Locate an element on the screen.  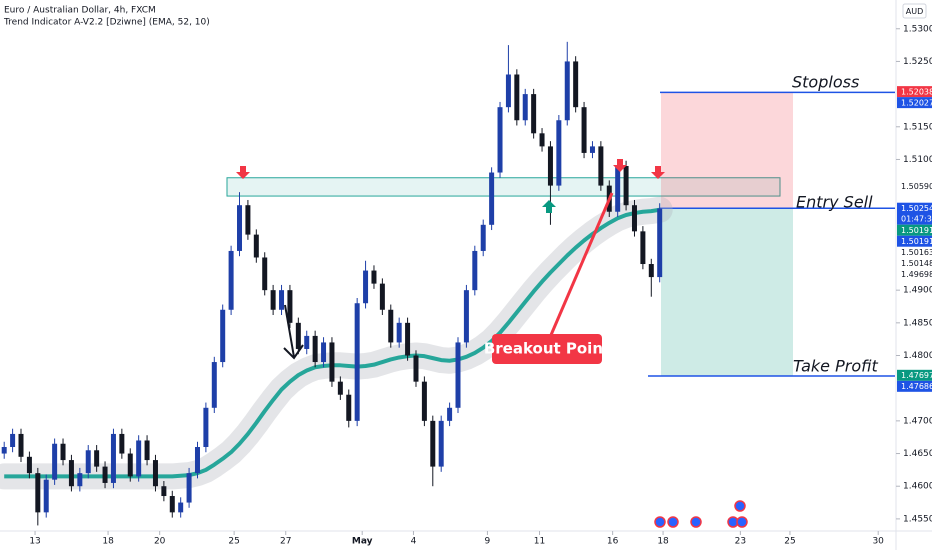
event-icons is located at coordinates (701, 514).